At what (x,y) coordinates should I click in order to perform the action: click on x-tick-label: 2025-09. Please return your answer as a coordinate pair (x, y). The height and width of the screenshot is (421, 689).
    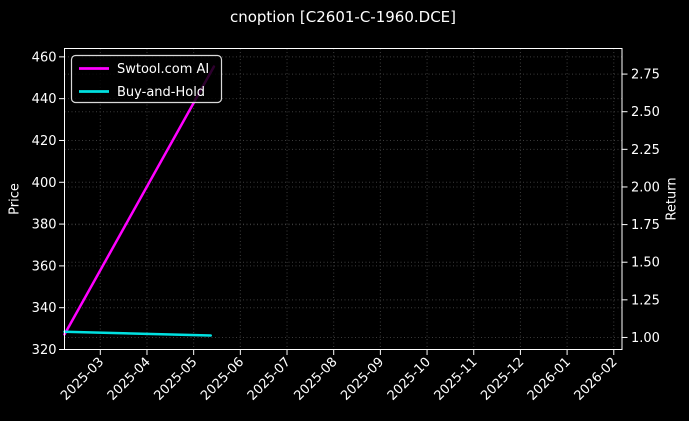
    Looking at the image, I should click on (362, 379).